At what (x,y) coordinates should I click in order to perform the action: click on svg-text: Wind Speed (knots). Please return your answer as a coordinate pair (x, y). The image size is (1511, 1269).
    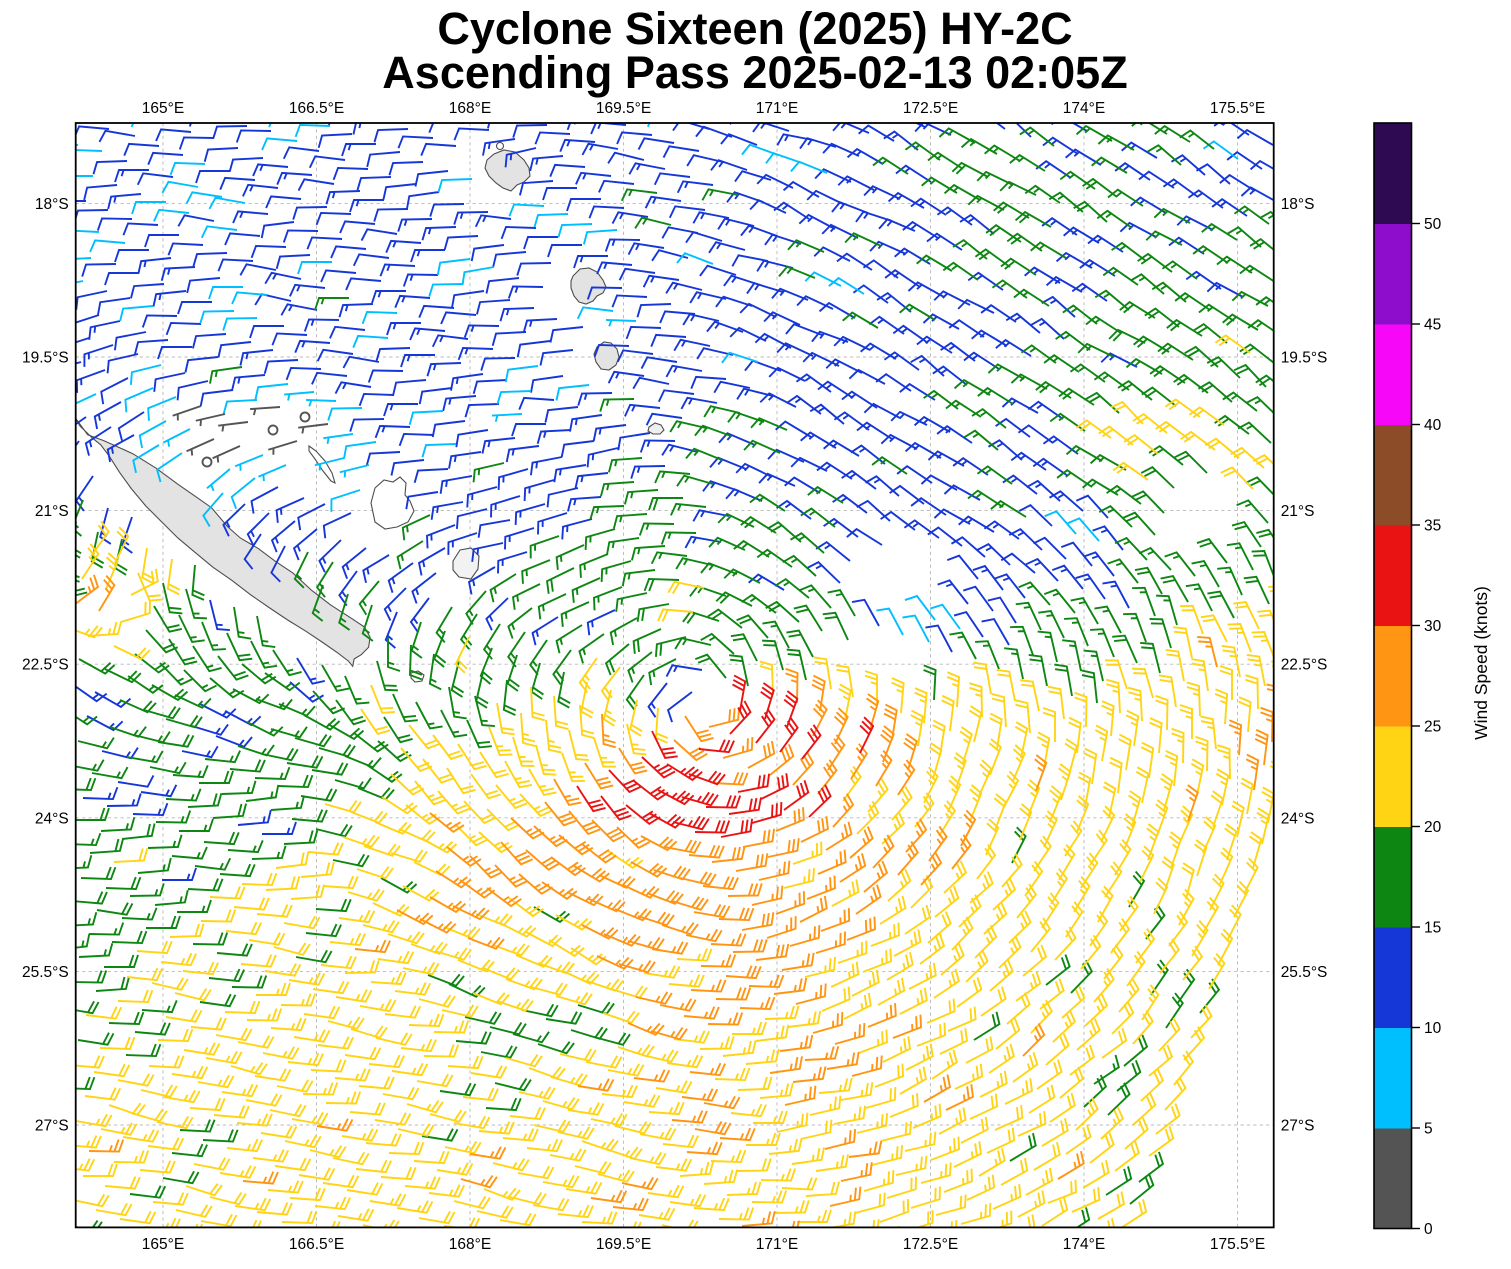
    Looking at the image, I should click on (1481, 663).